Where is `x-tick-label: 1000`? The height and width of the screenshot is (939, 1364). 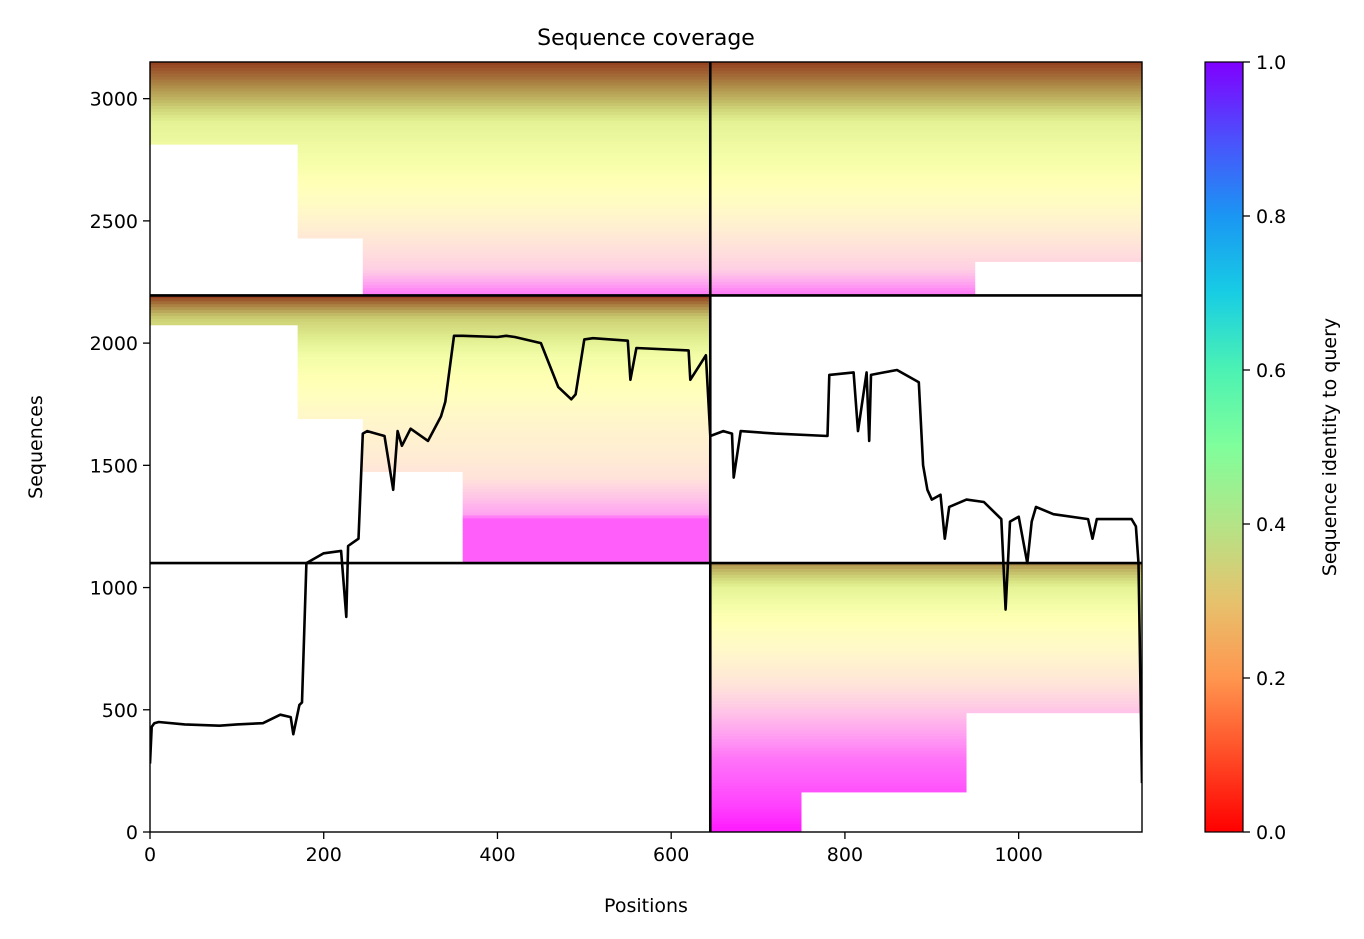 x-tick-label: 1000 is located at coordinates (1018, 855).